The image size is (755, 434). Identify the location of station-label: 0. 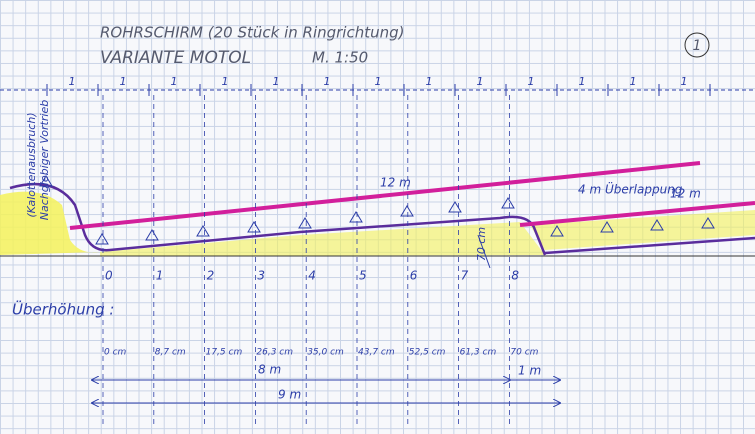
(109, 276).